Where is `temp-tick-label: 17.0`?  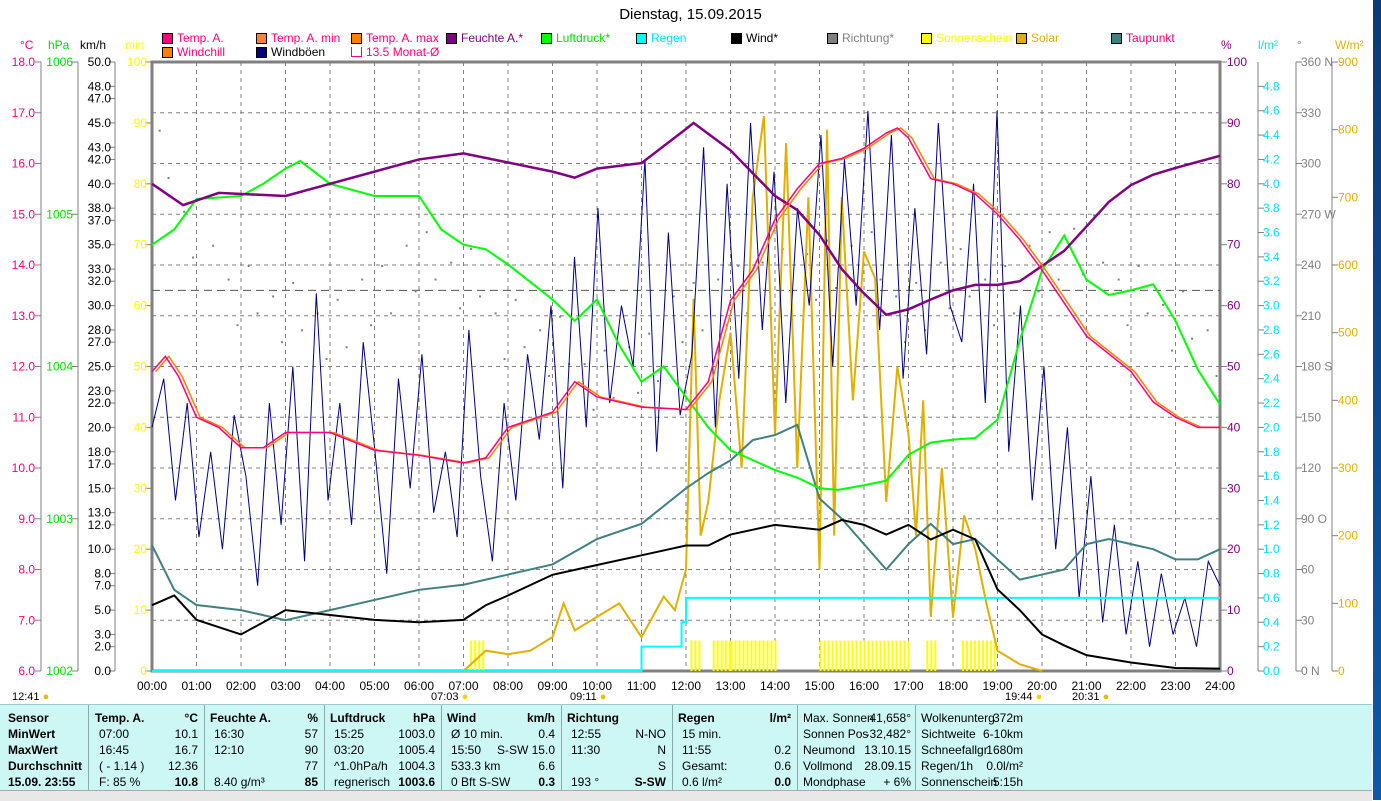 temp-tick-label: 17.0 is located at coordinates (24, 113).